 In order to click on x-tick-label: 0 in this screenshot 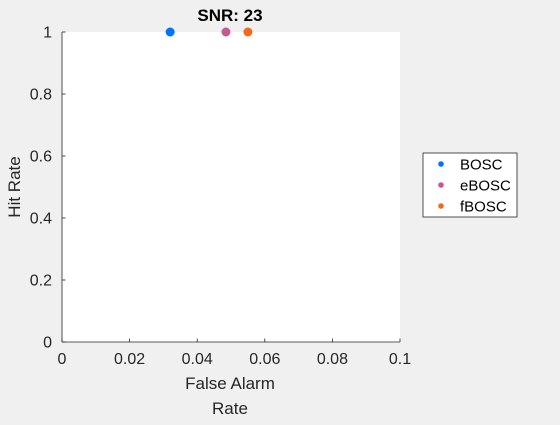, I will do `click(62, 359)`.